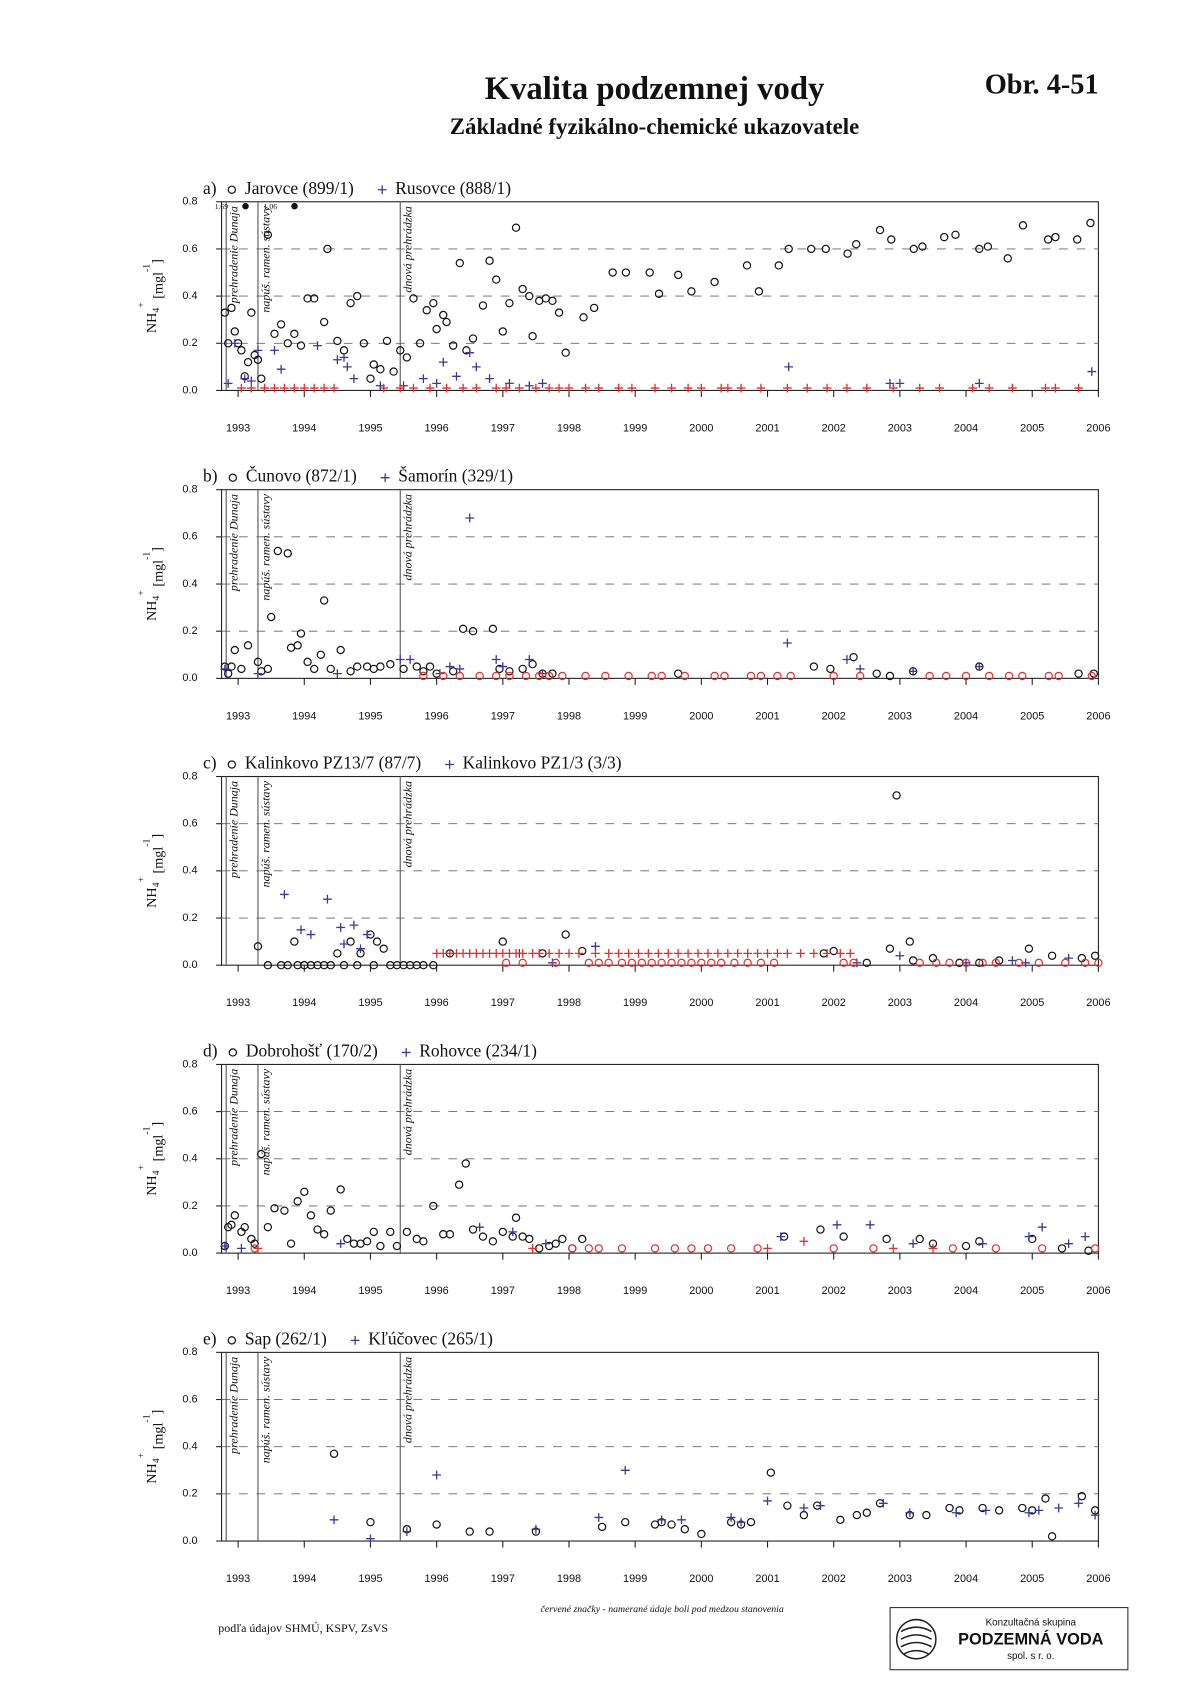 This screenshot has width=1200, height=1697. I want to click on x-tick-label: 2003, so click(900, 1579).